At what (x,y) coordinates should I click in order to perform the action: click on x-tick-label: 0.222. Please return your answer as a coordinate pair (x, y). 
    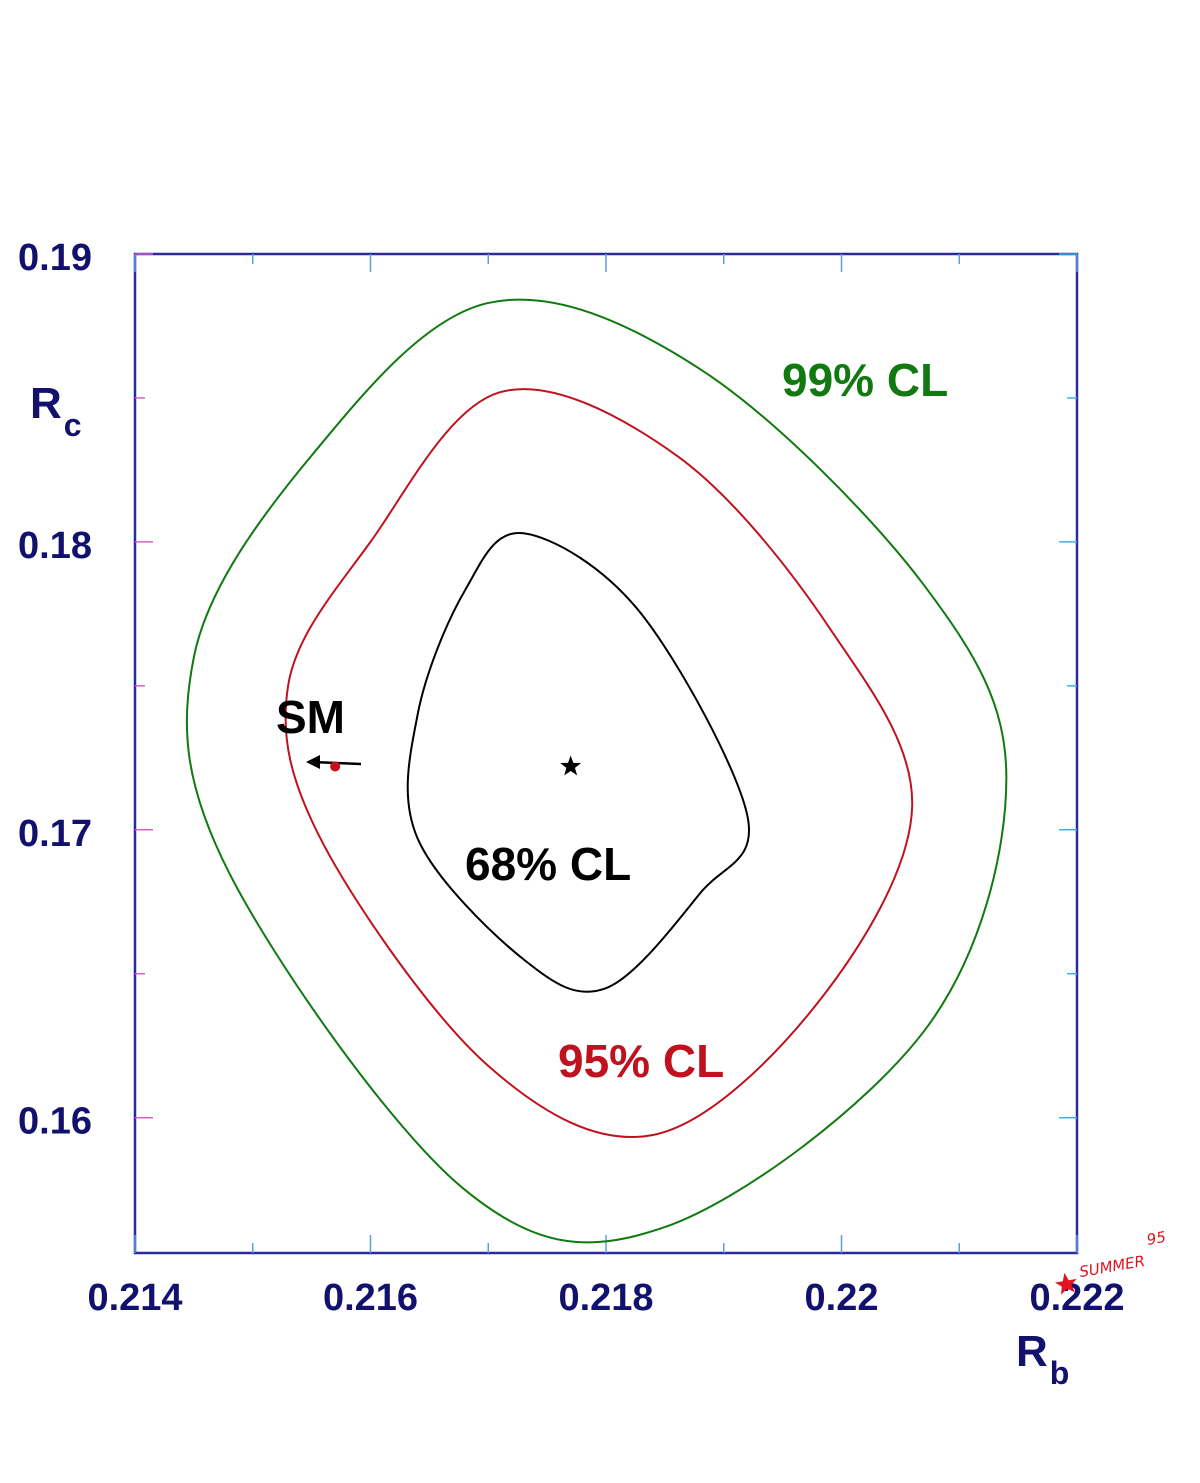
    Looking at the image, I should click on (1076, 1298).